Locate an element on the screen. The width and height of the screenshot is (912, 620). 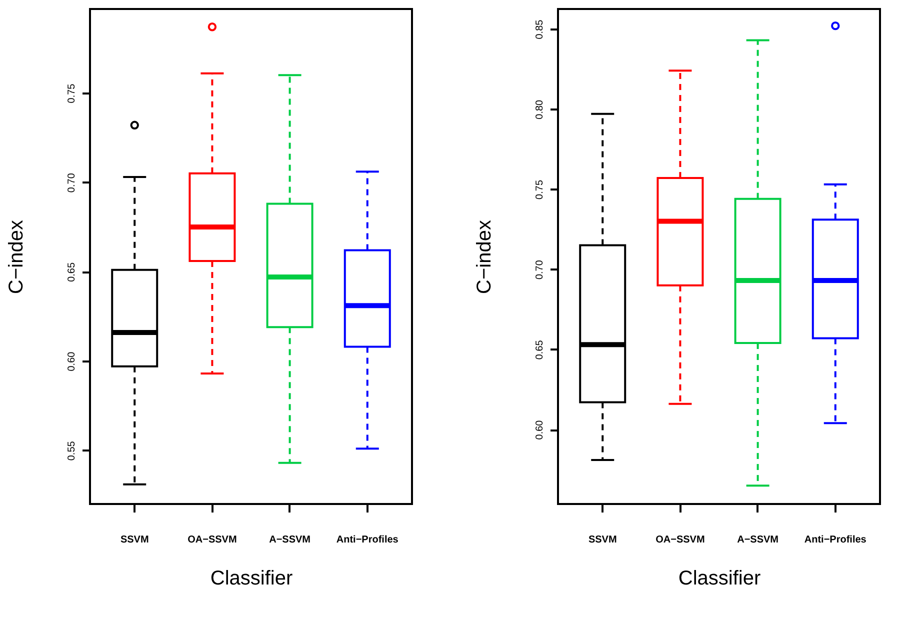
y-tick-label: 0.80 is located at coordinates (540, 109).